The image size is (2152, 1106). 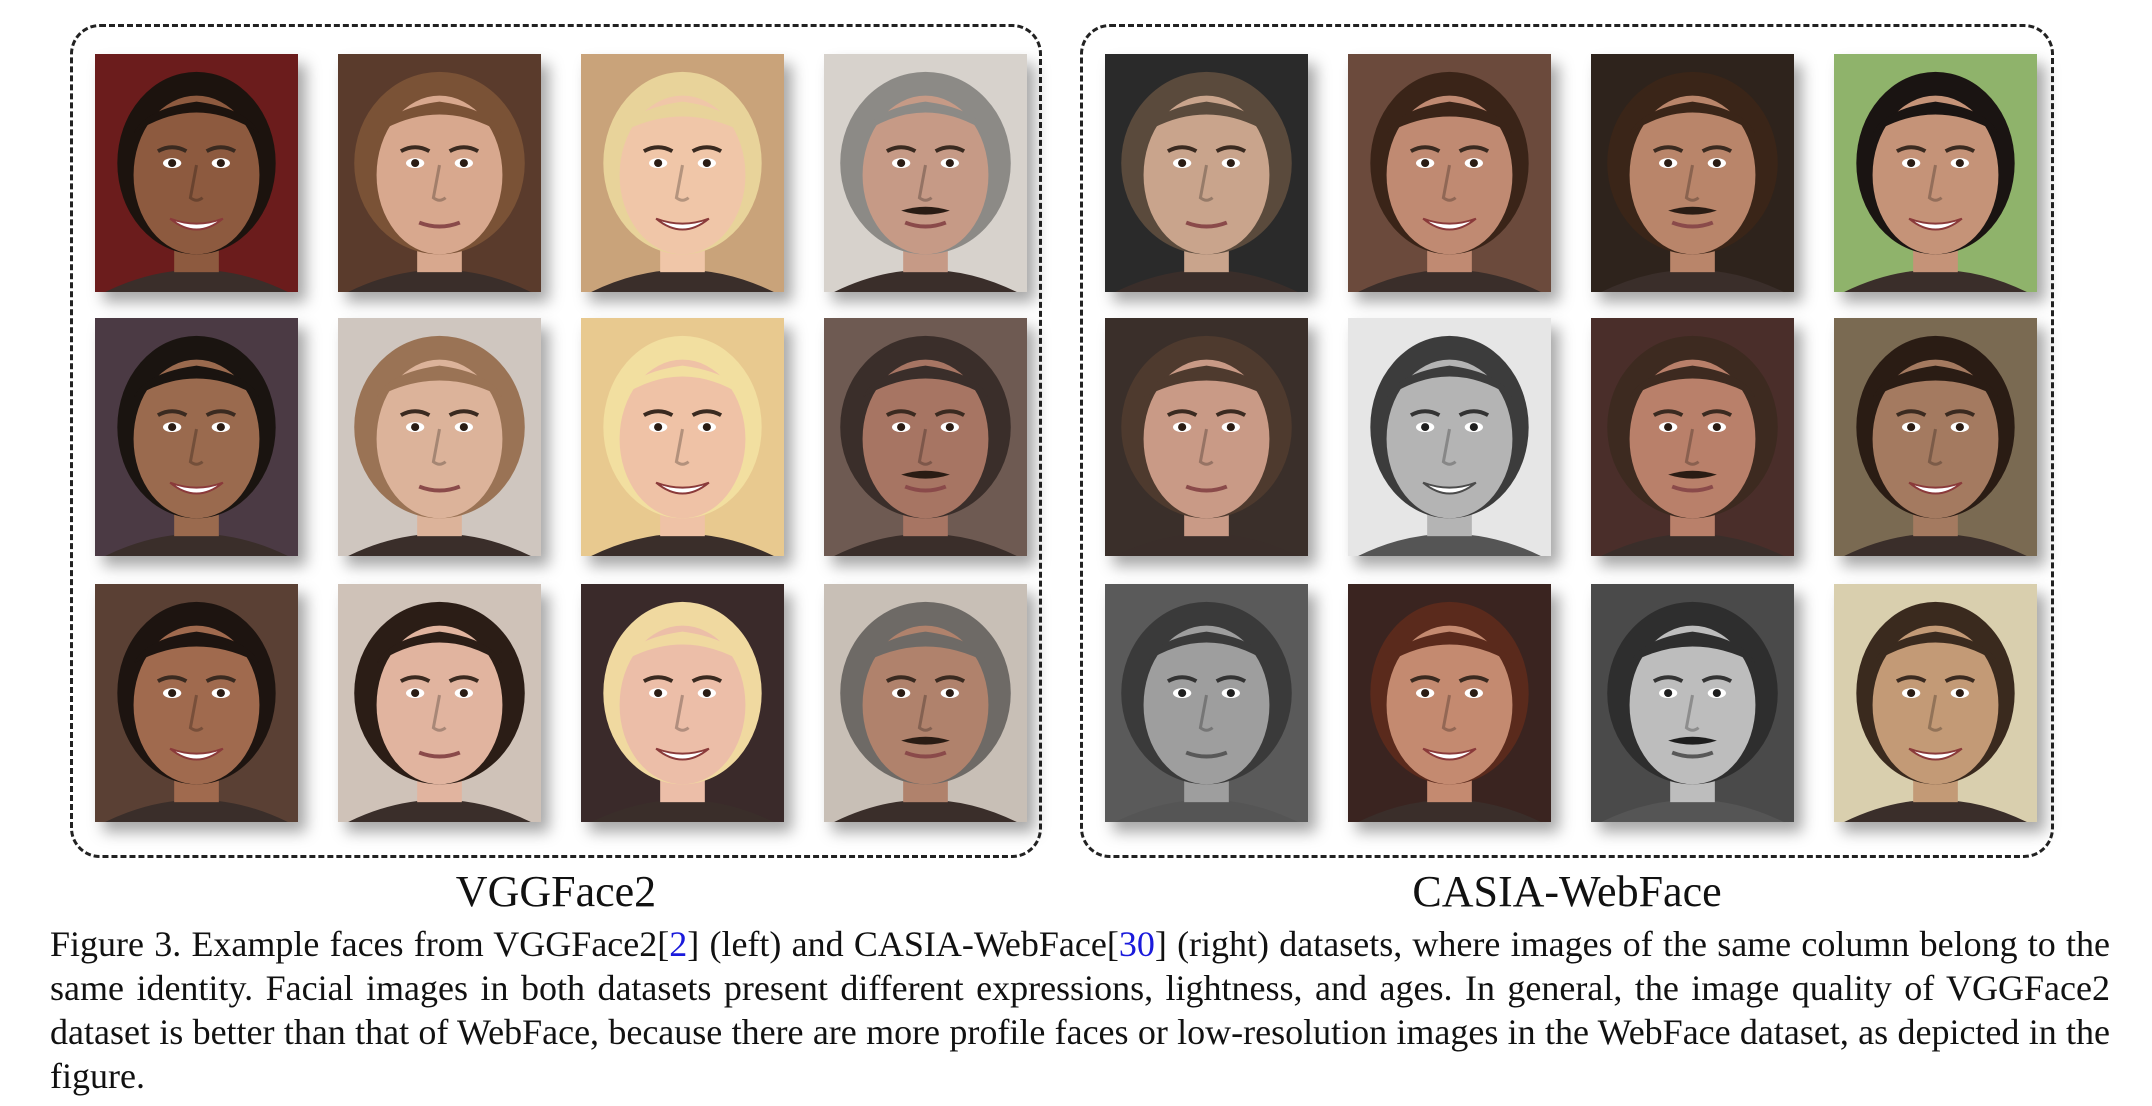 What do you see at coordinates (925, 437) in the screenshot?
I see `face-image-vggface2-r2-c4` at bounding box center [925, 437].